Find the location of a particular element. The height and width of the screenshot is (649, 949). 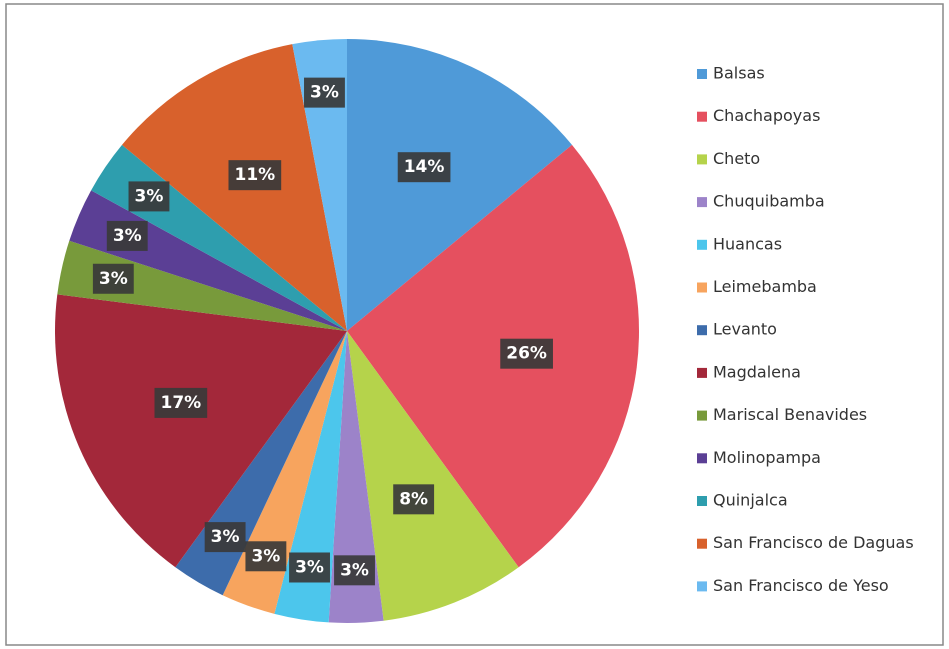

data-label: 11% is located at coordinates (254, 175).